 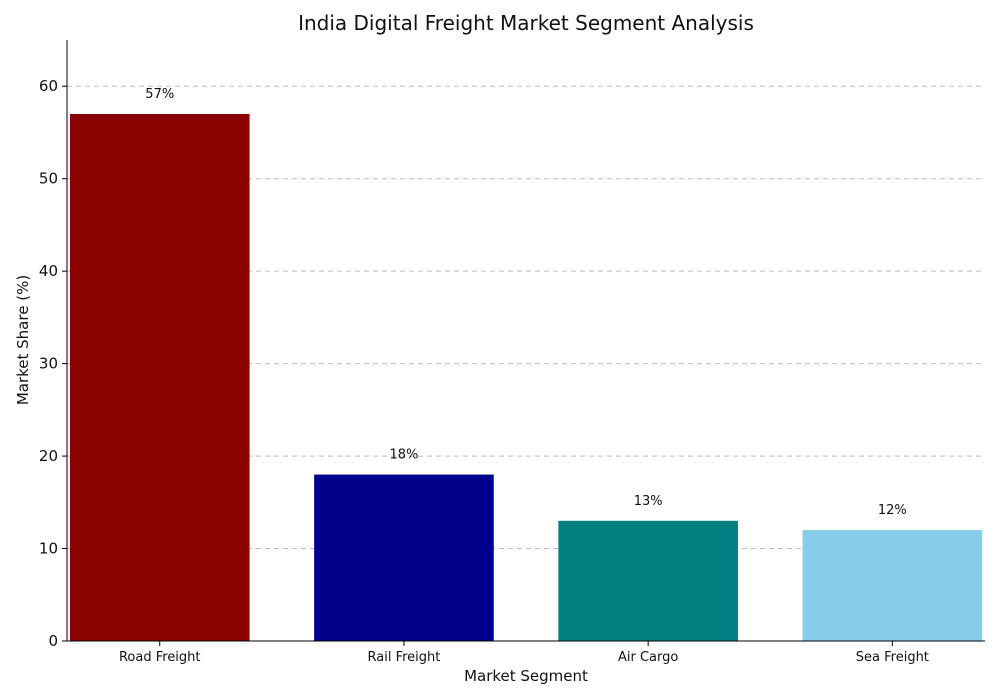 What do you see at coordinates (23, 340) in the screenshot?
I see `y-axis-label: Market Share (%)` at bounding box center [23, 340].